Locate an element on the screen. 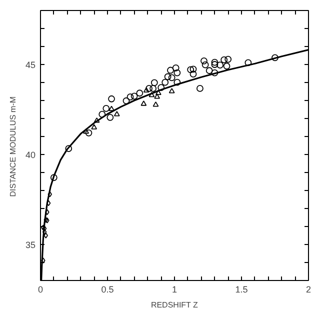  x-tick-label: 2 is located at coordinates (309, 289).